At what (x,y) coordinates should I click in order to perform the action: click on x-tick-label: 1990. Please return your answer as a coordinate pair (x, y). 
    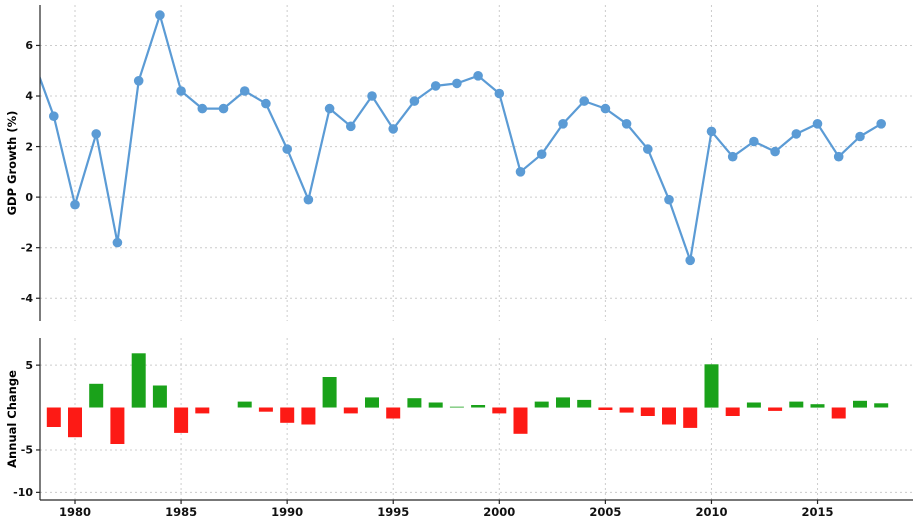
    Looking at the image, I should click on (287, 512).